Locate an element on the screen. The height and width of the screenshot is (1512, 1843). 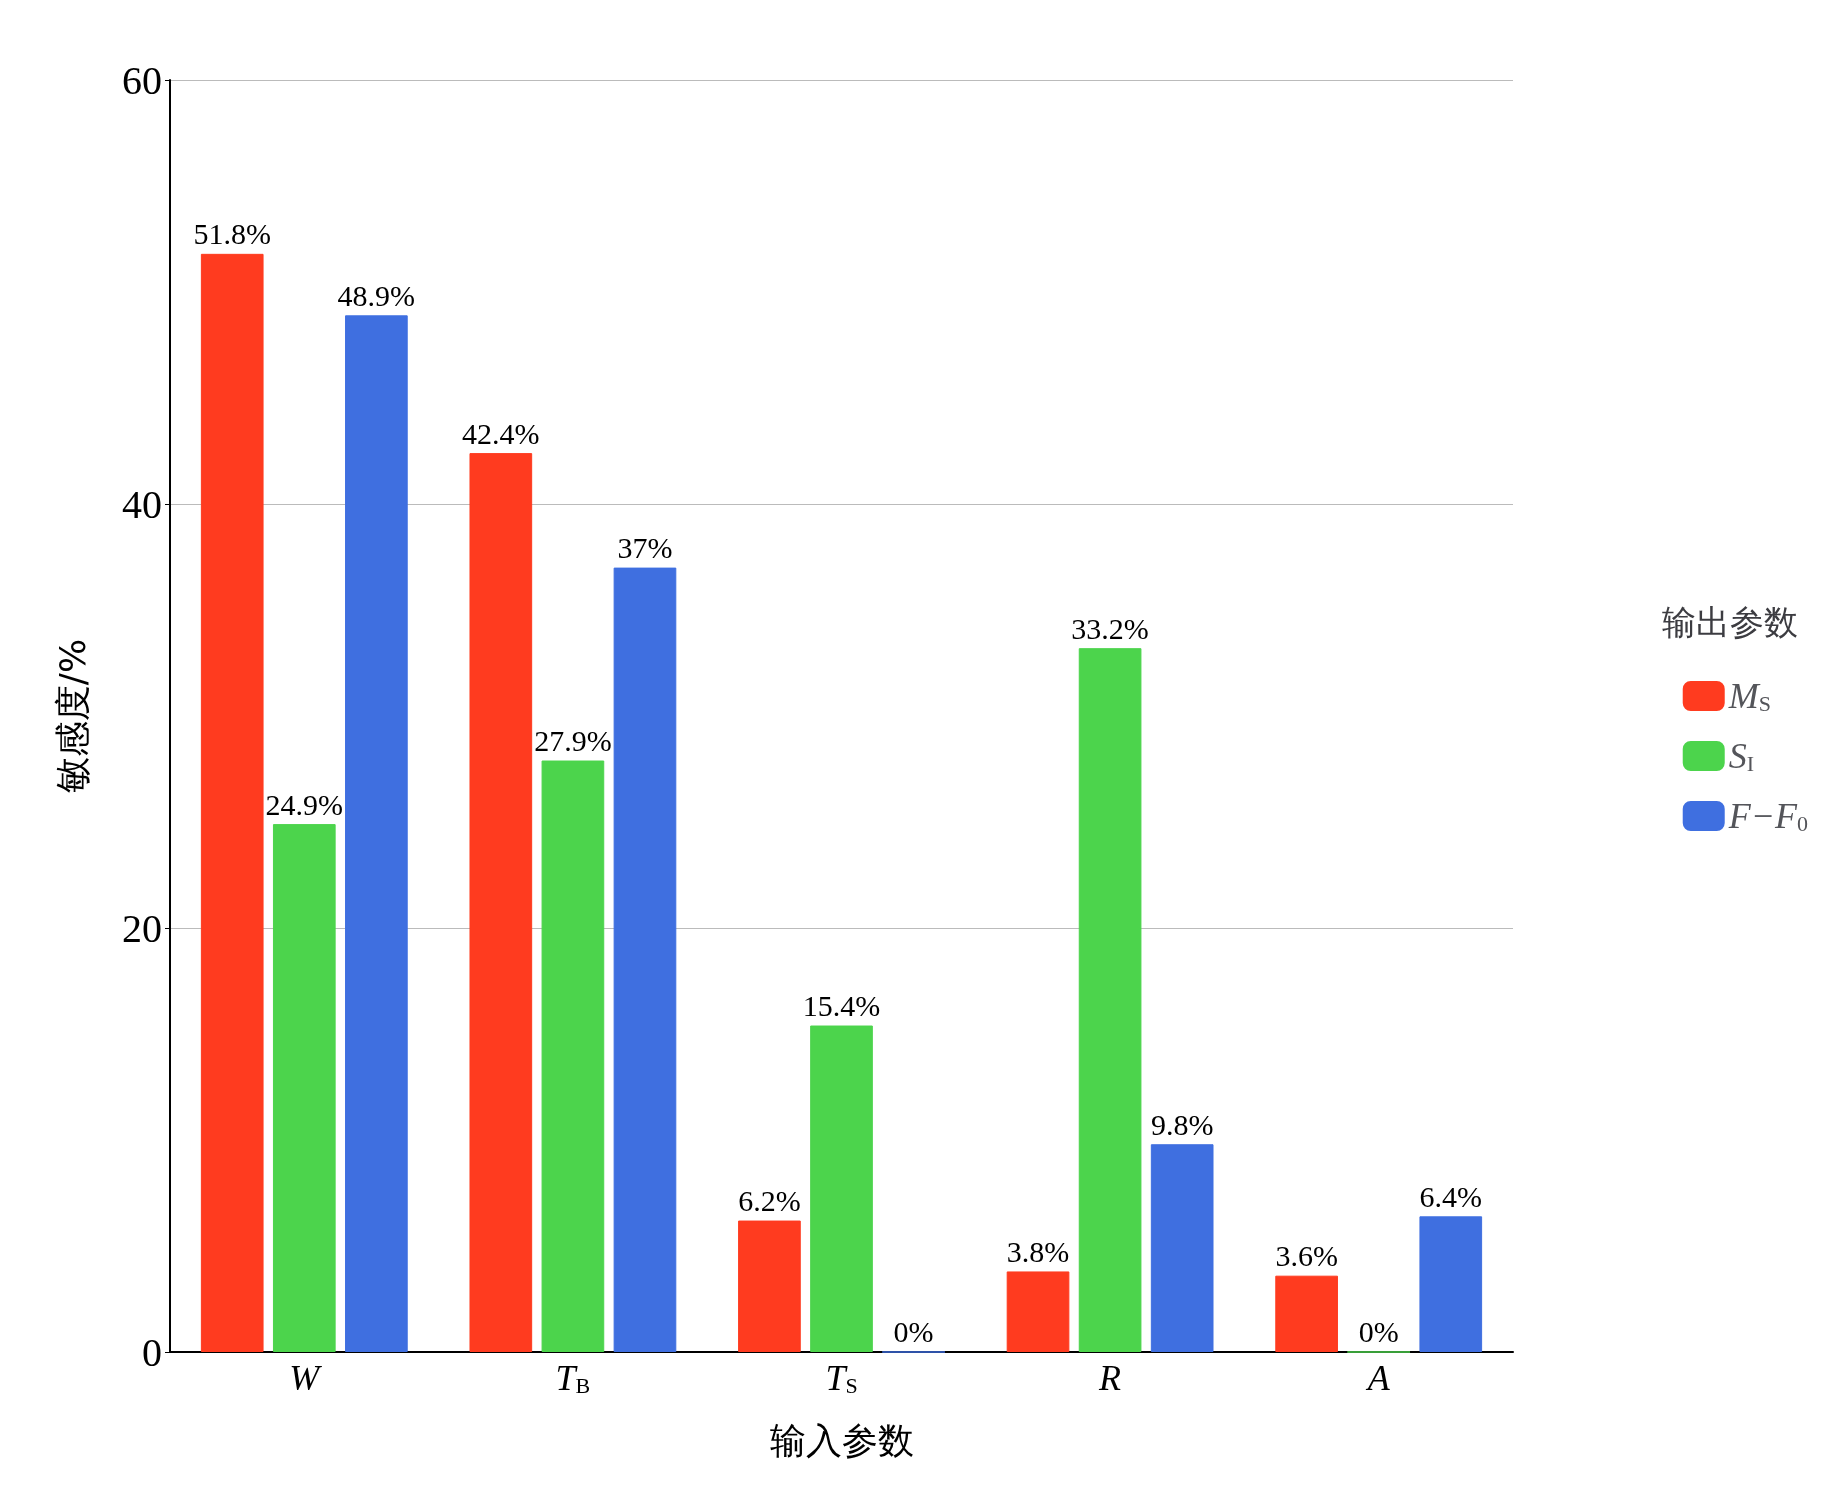
y-tick-label: 0 is located at coordinates (152, 1352).